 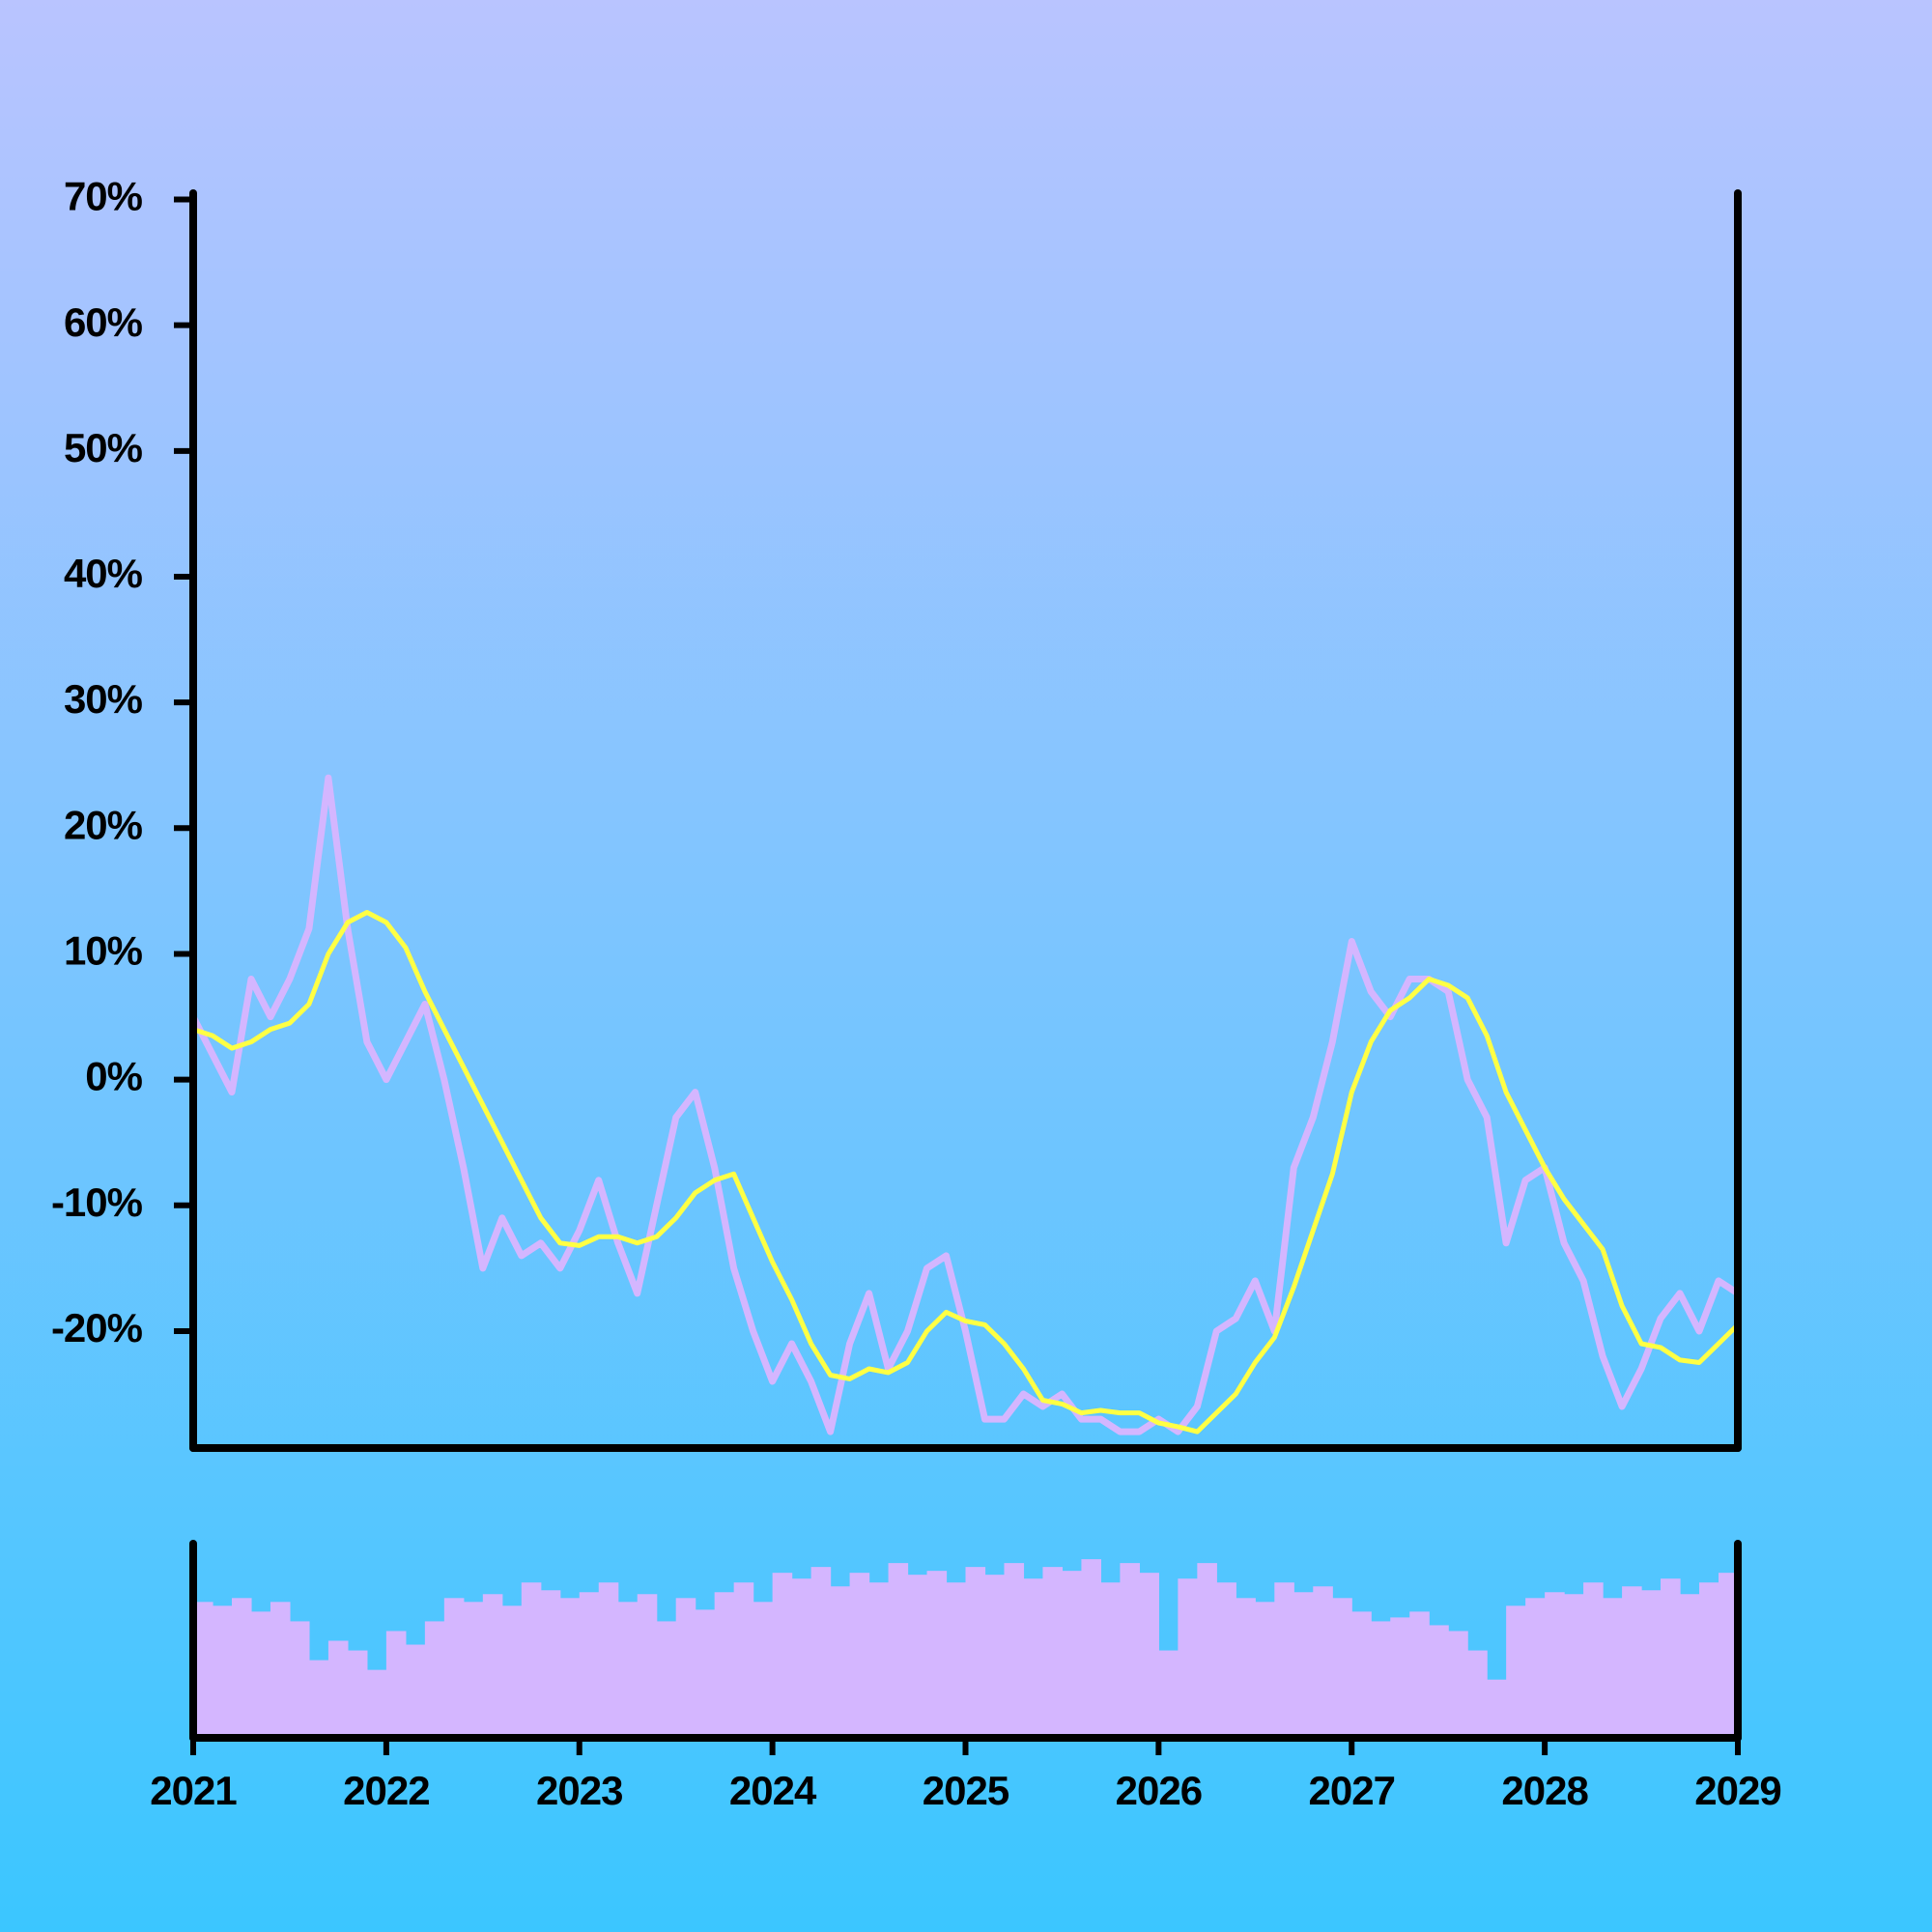 What do you see at coordinates (103, 824) in the screenshot?
I see `y-tick-label: 20%` at bounding box center [103, 824].